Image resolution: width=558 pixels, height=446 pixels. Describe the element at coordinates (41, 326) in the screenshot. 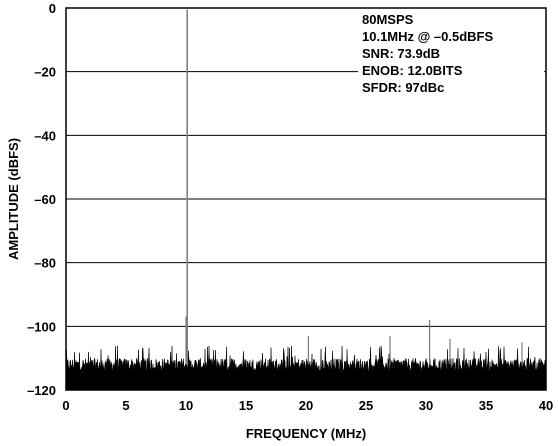

I see `y-tick-label: –100` at that location.